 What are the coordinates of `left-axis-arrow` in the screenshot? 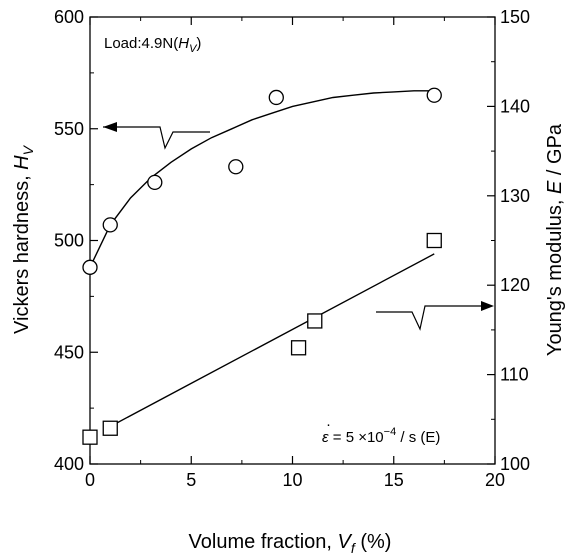 It's located at (156, 138).